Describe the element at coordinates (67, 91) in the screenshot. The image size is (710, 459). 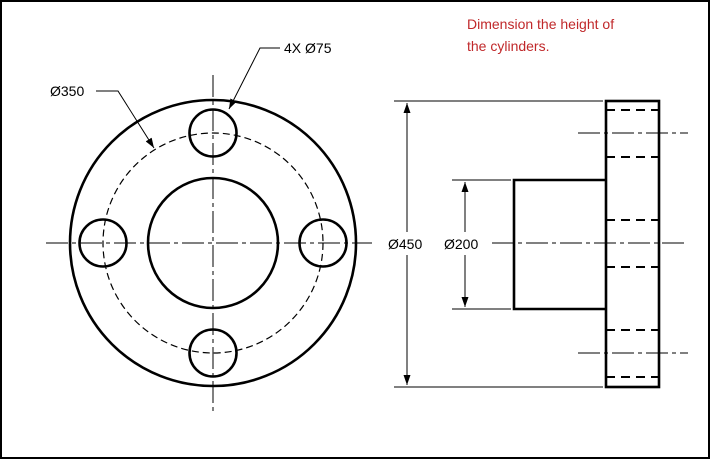
I see `bolt-circle-label: Ø350` at that location.